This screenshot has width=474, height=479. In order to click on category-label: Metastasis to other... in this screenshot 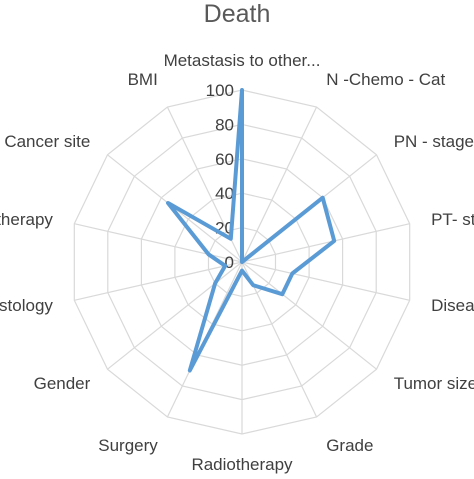, I will do `click(242, 60)`.